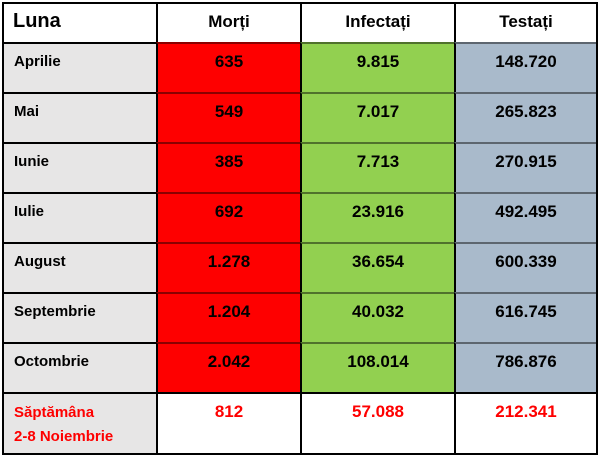 The image size is (600, 455). Describe the element at coordinates (525, 317) in the screenshot. I see `tested-cell: 616.745` at that location.